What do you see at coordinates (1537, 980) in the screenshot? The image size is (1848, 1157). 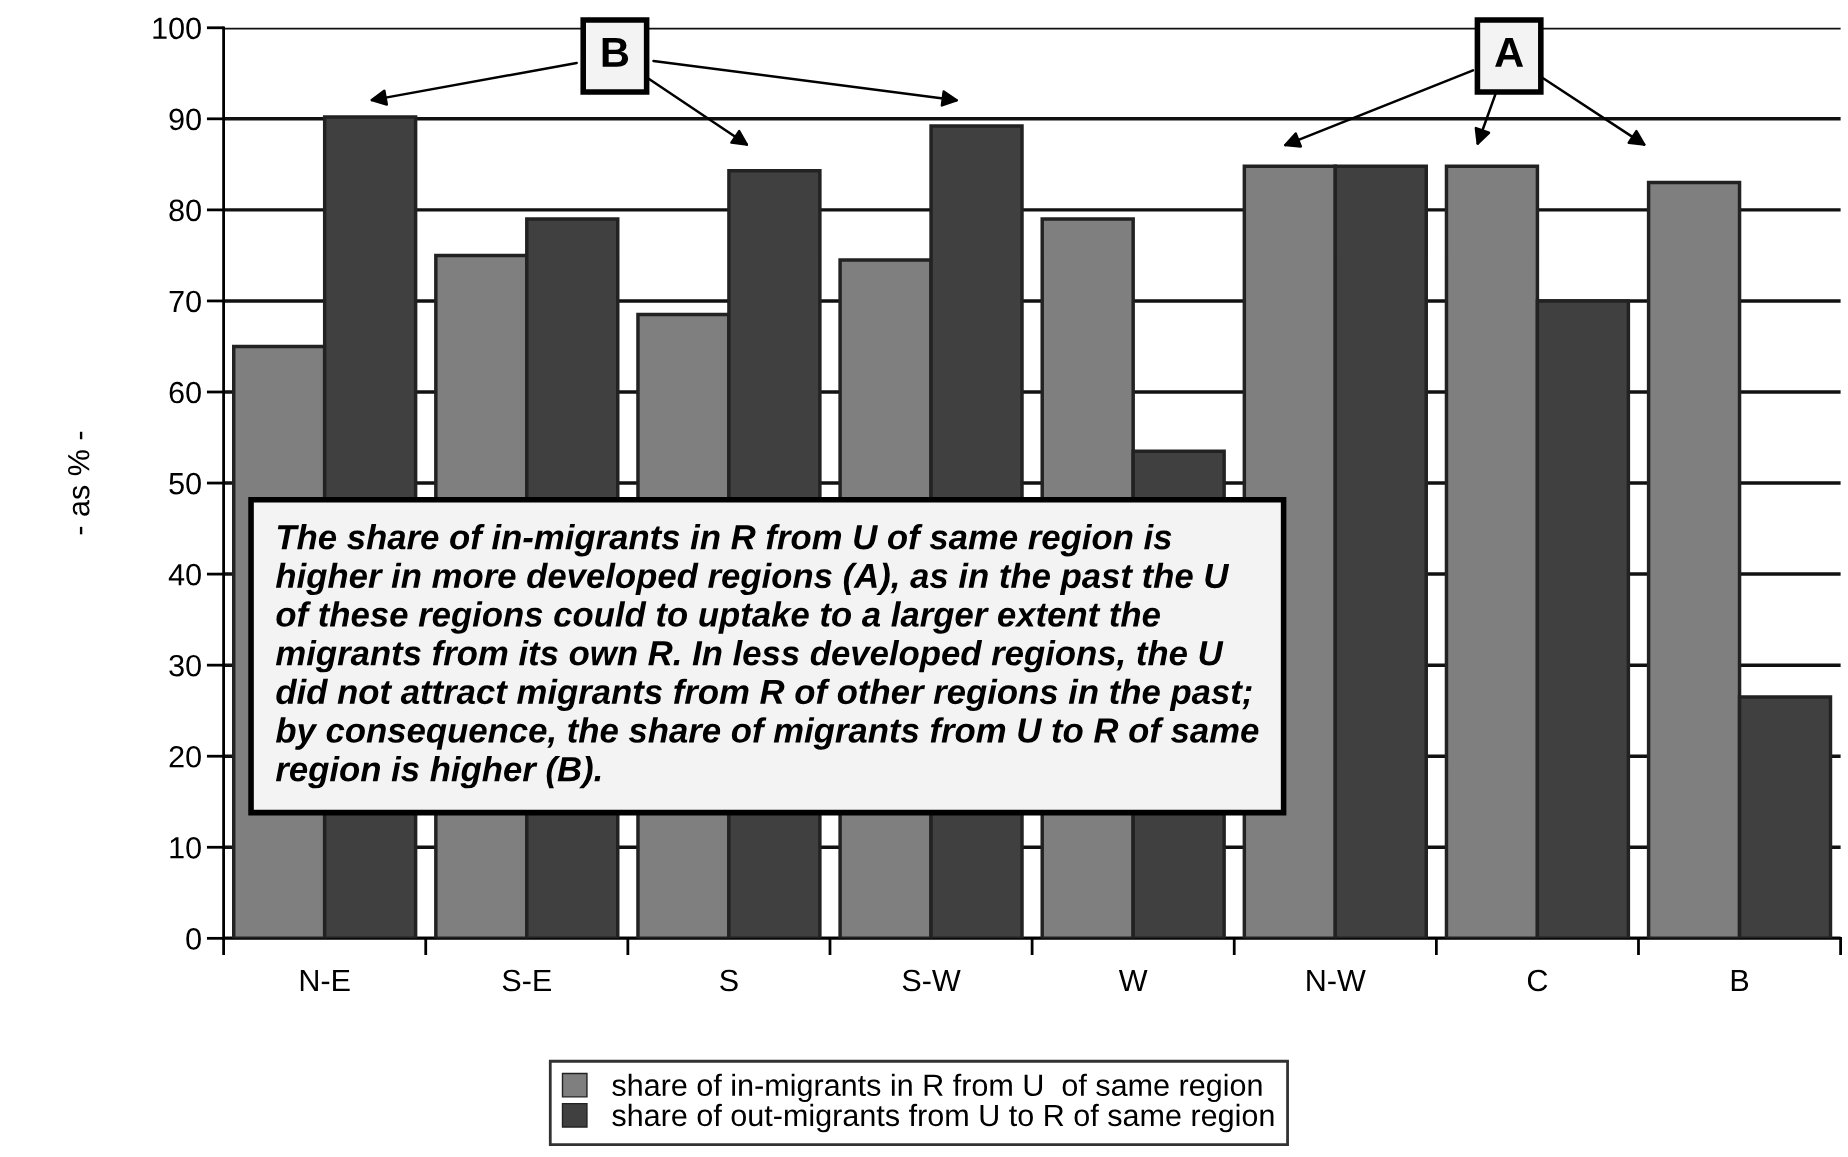 I see `x-tick-label: C` at bounding box center [1537, 980].